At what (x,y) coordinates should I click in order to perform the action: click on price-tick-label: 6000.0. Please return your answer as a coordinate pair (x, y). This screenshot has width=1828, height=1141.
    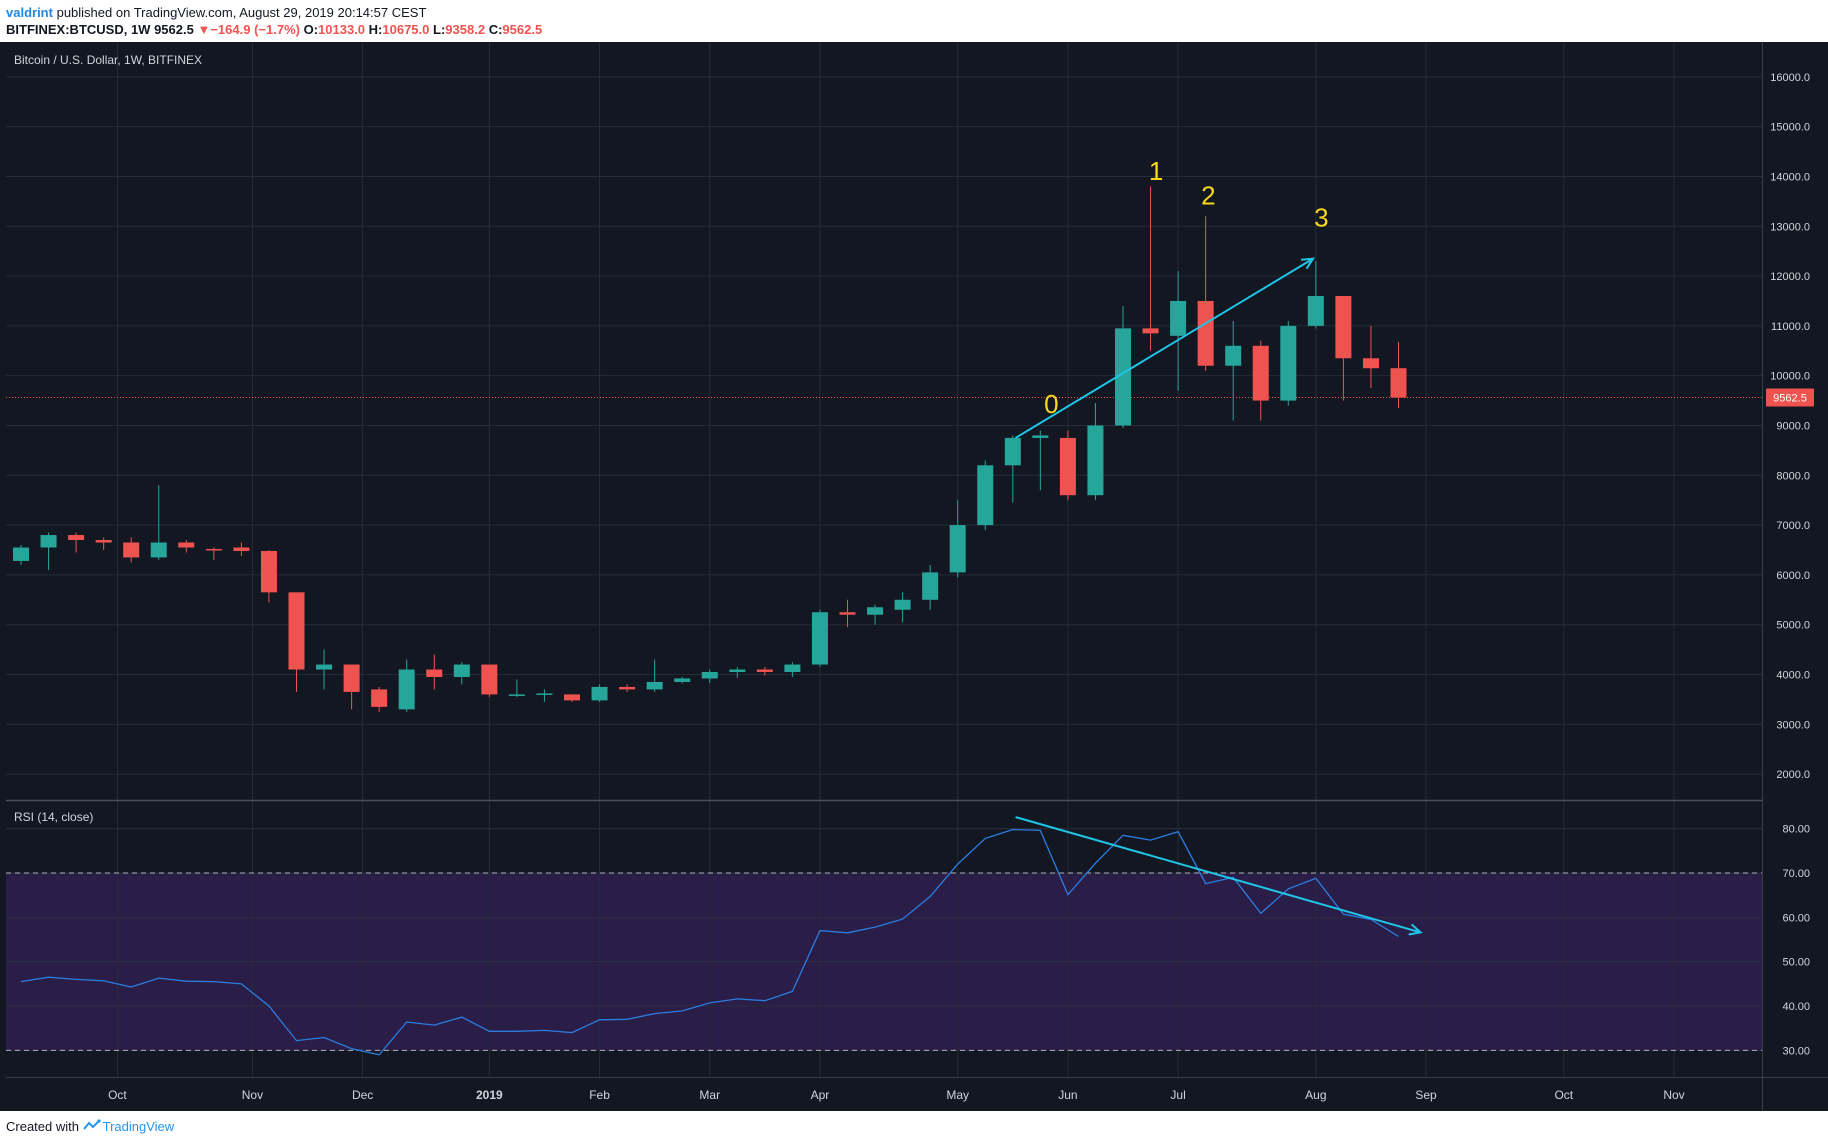
    Looking at the image, I should click on (1793, 576).